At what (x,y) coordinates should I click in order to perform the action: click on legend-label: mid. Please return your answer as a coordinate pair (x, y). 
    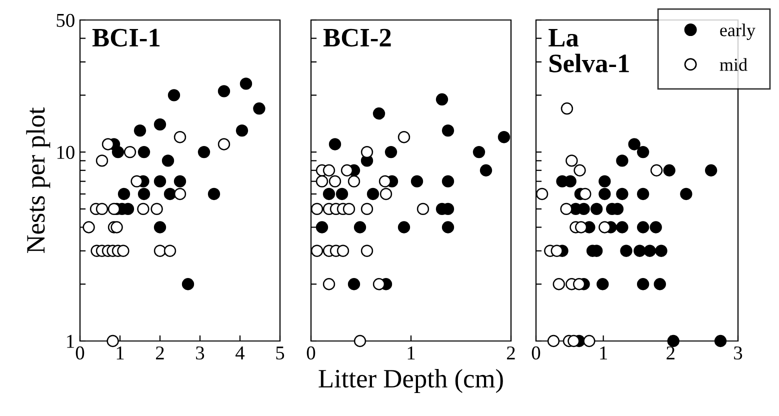
    Looking at the image, I should click on (734, 64).